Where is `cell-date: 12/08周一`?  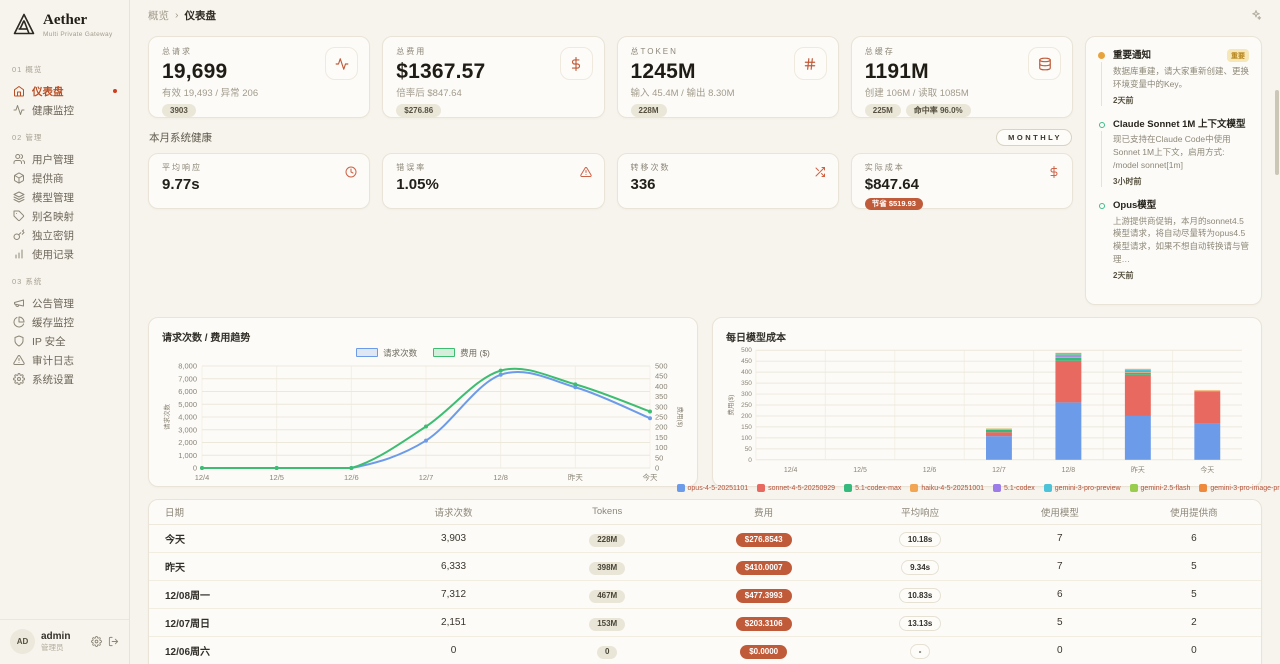
cell-date: 12/08周一 is located at coordinates (188, 596).